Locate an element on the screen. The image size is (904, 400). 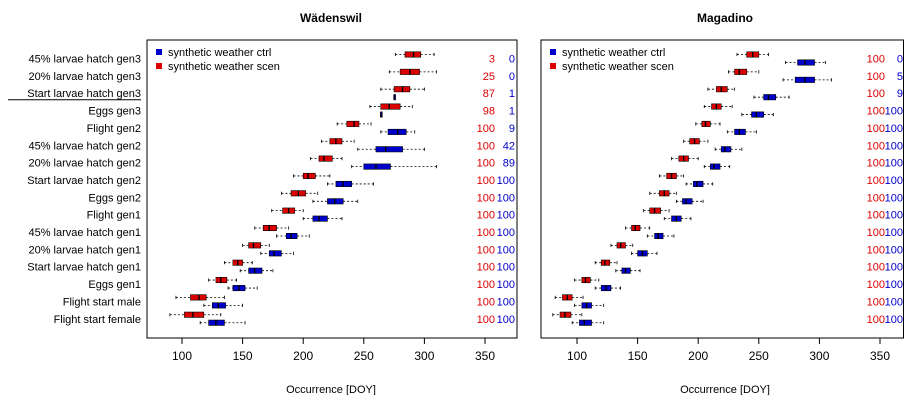
category-label: Start larvae hatch gen2 is located at coordinates (84, 181).